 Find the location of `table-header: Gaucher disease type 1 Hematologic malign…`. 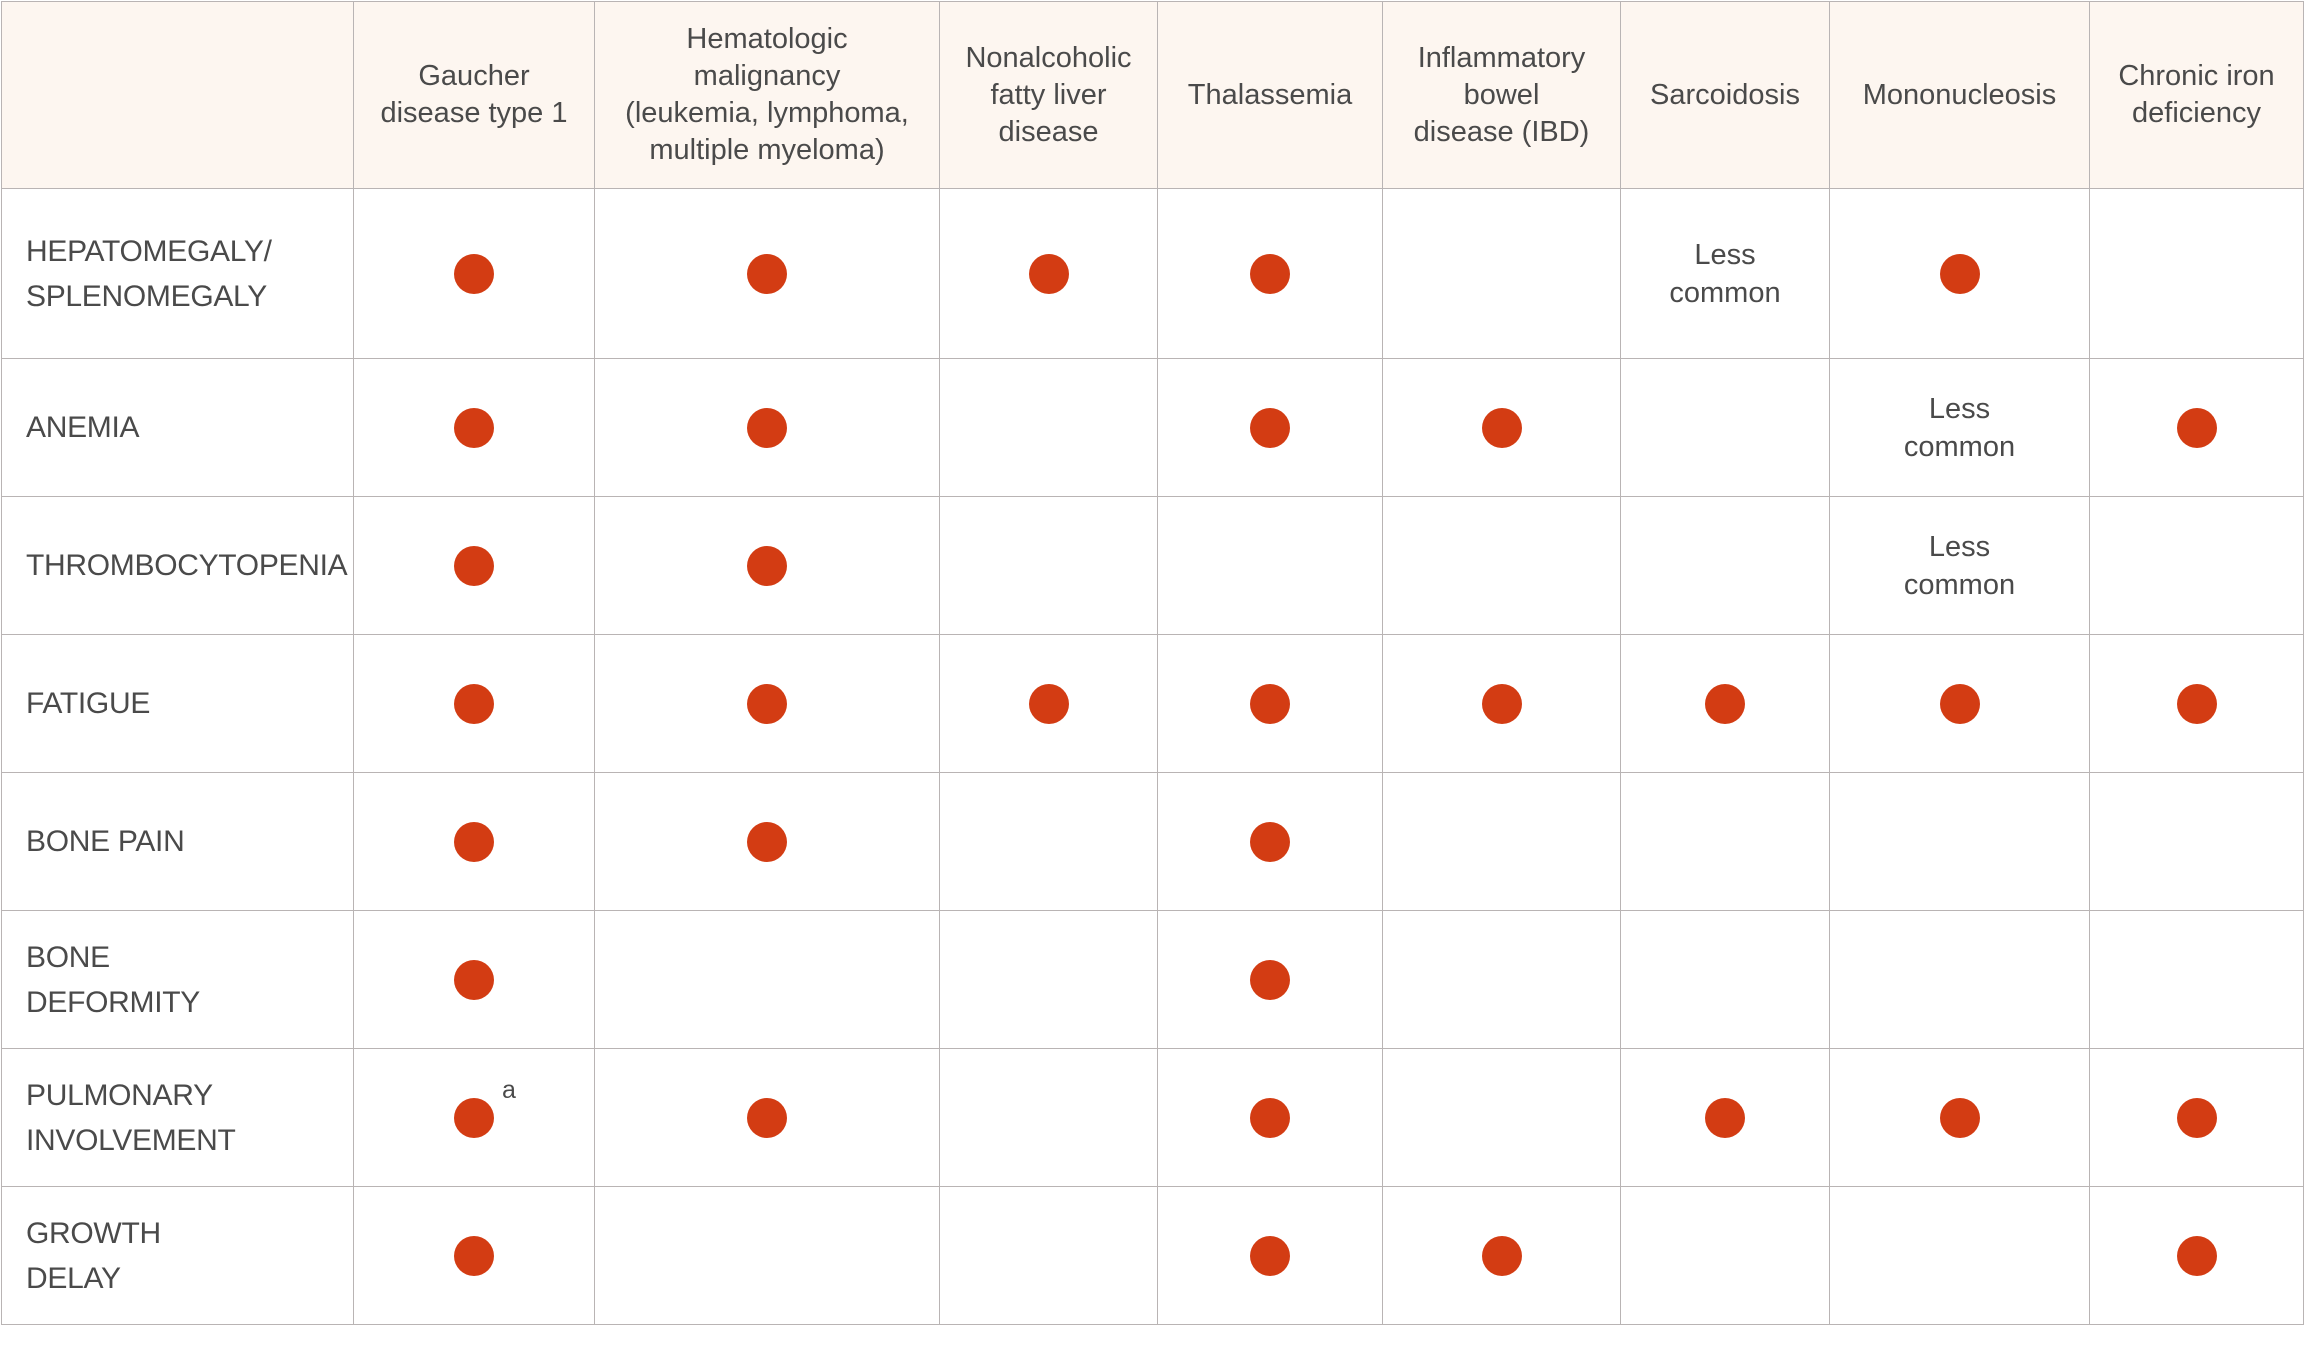

table-header: Gaucher disease type 1 Hematologic malign… is located at coordinates (1152, 95).